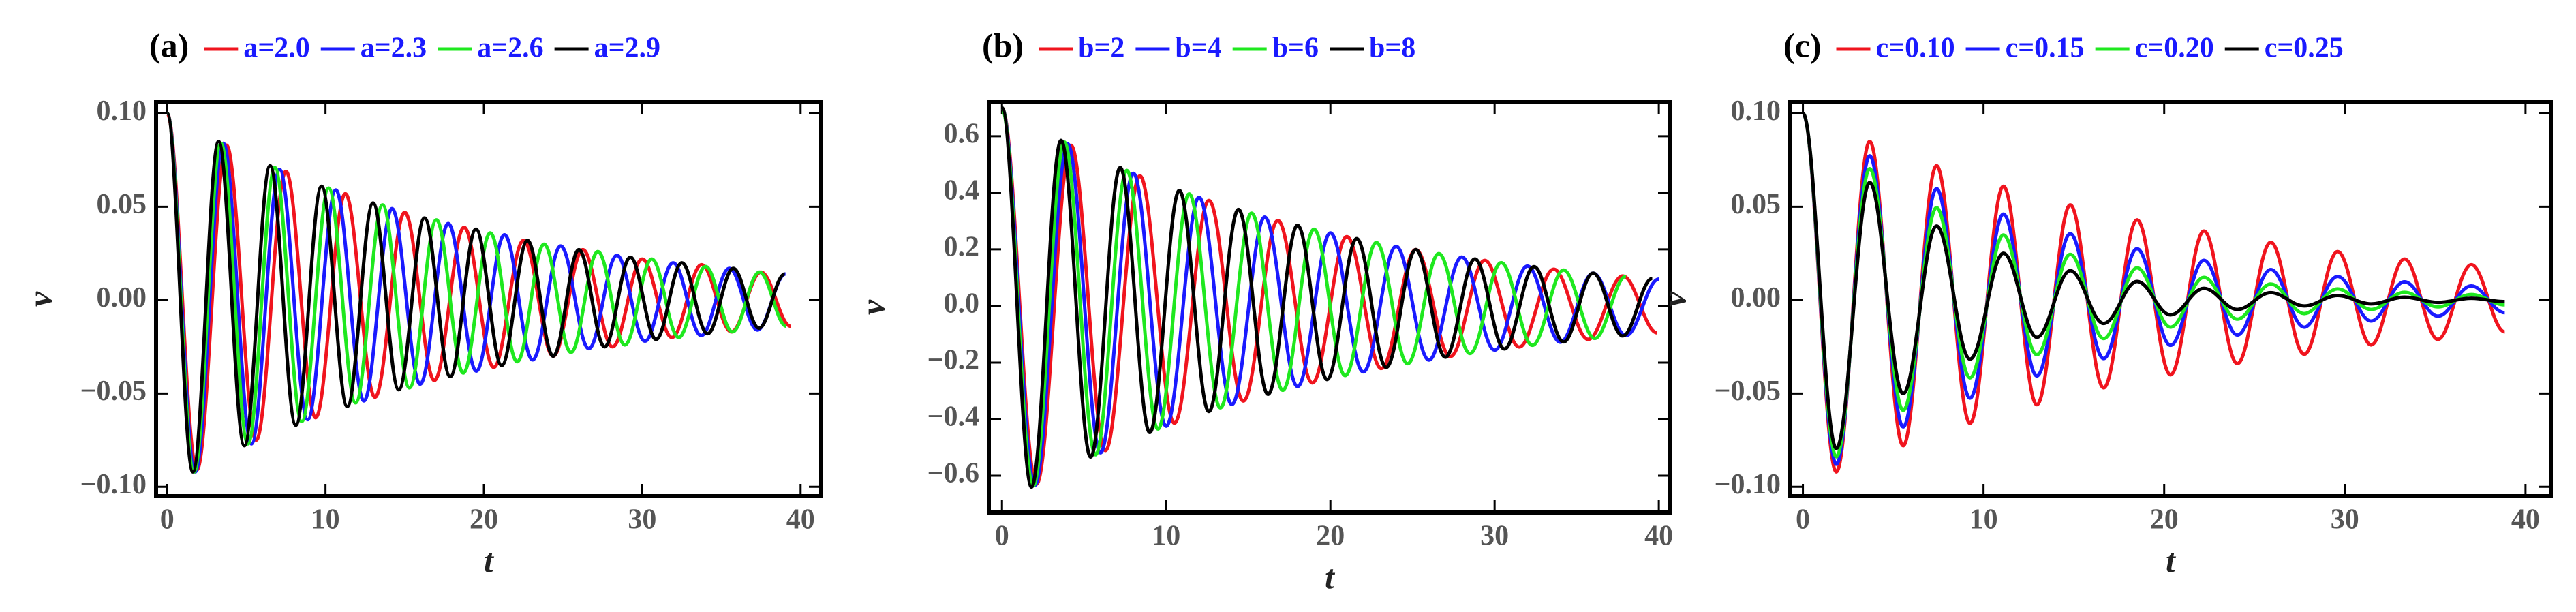  Describe the element at coordinates (953, 360) in the screenshot. I see `y-tick-label: −0.2` at that location.